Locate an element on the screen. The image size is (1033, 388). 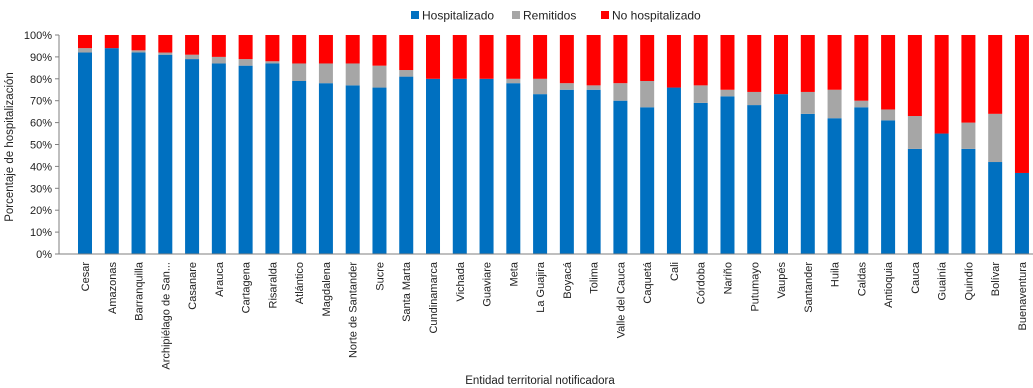
x-category-label: Vichada is located at coordinates (461, 281).